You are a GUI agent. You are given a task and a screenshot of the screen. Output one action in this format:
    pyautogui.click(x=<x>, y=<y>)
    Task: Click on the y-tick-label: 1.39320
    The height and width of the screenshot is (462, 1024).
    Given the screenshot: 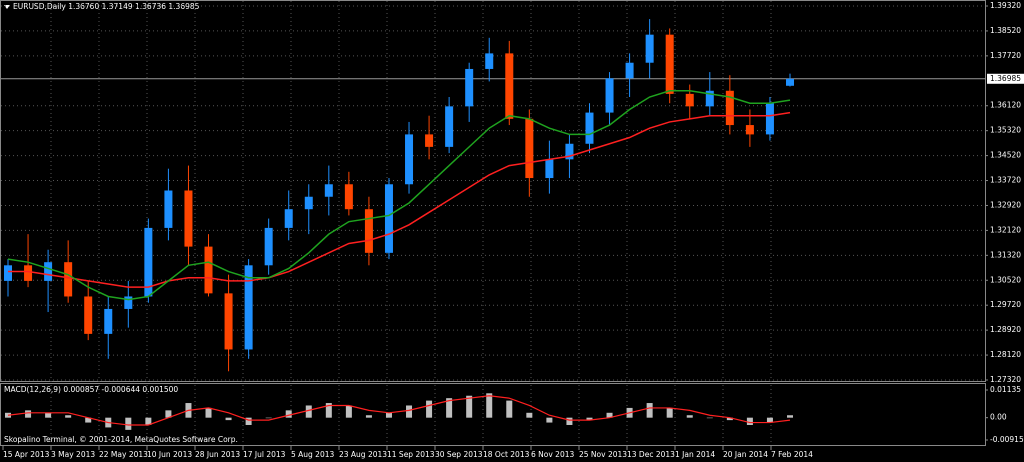 What is the action you would take?
    pyautogui.click(x=1005, y=5)
    